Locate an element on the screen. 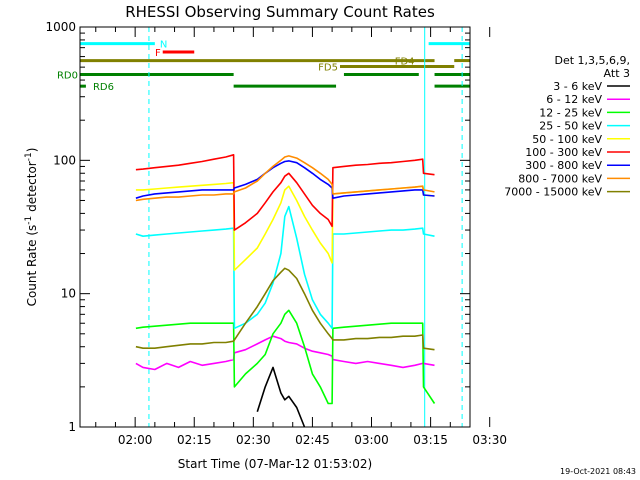  series-300-800-kev is located at coordinates (285, 179).